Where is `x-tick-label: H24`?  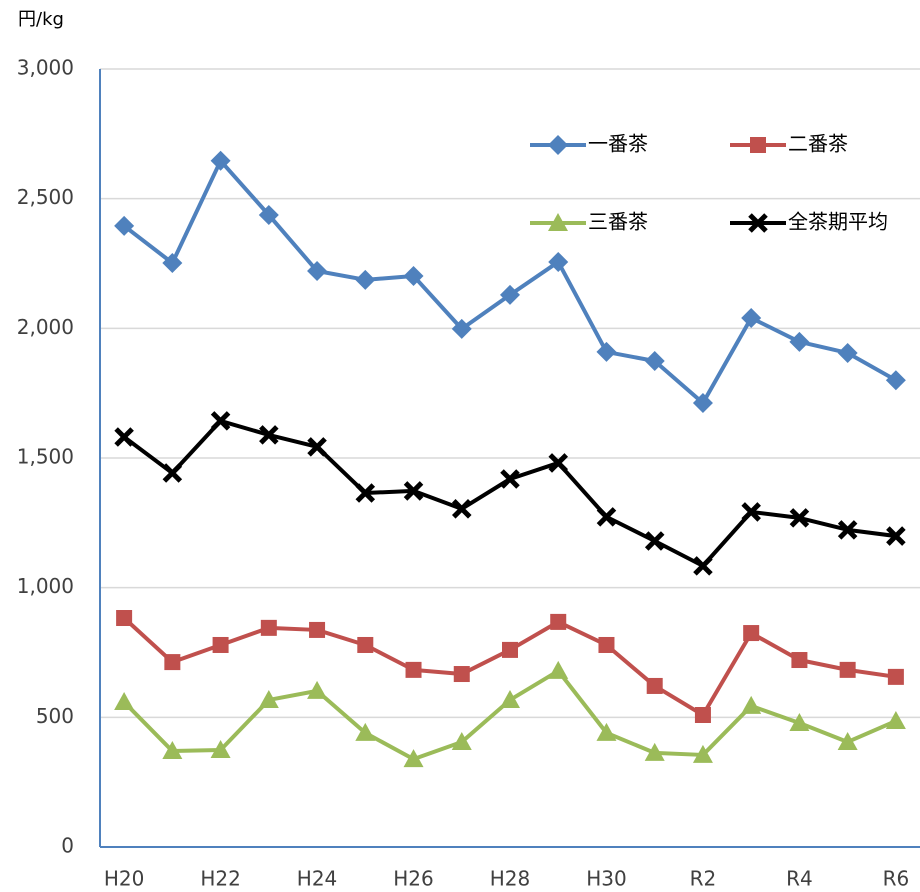
x-tick-label: H24 is located at coordinates (317, 879).